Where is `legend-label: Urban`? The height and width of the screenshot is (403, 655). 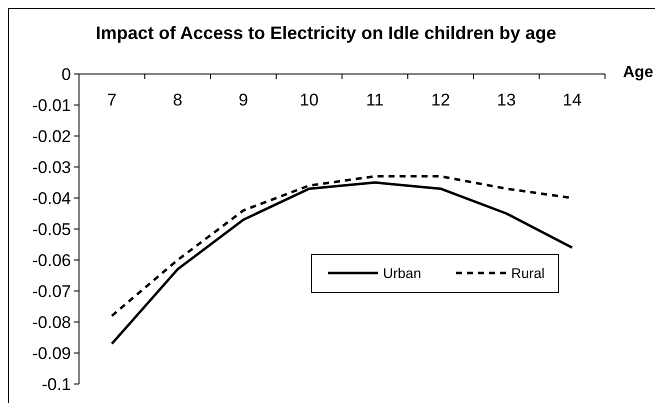
legend-label: Urban is located at coordinates (402, 273).